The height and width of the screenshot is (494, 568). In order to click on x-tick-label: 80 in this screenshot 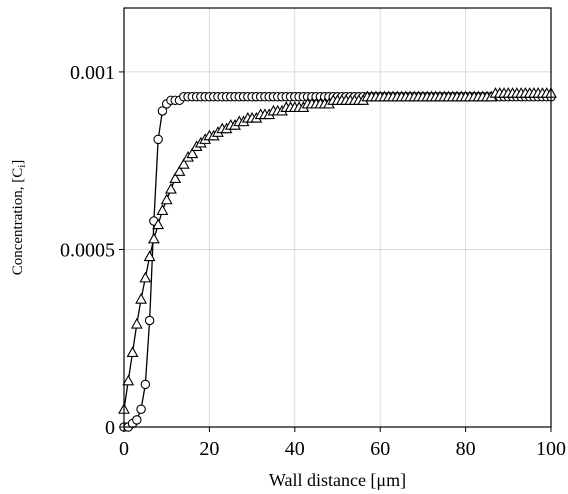, I will do `click(466, 449)`.